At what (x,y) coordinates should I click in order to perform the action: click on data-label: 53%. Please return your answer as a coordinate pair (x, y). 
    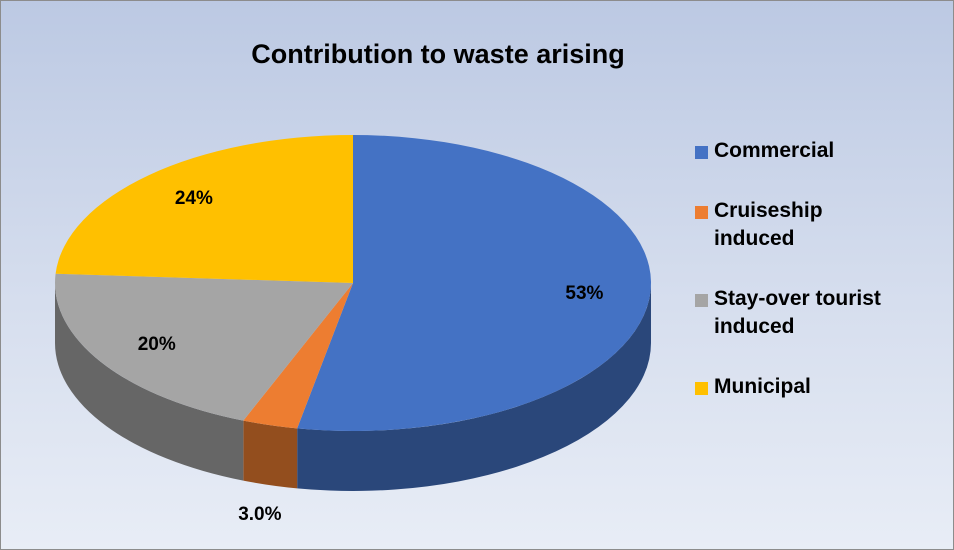
    Looking at the image, I should click on (584, 293).